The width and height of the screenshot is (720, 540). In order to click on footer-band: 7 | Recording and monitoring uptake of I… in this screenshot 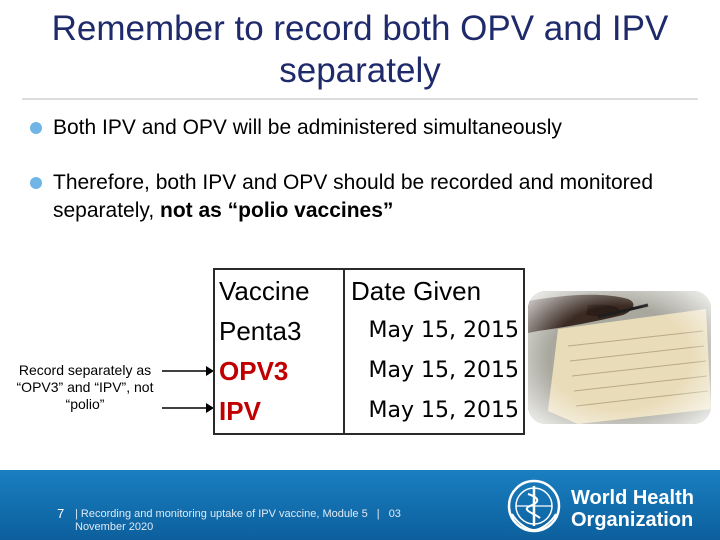, I will do `click(360, 505)`.